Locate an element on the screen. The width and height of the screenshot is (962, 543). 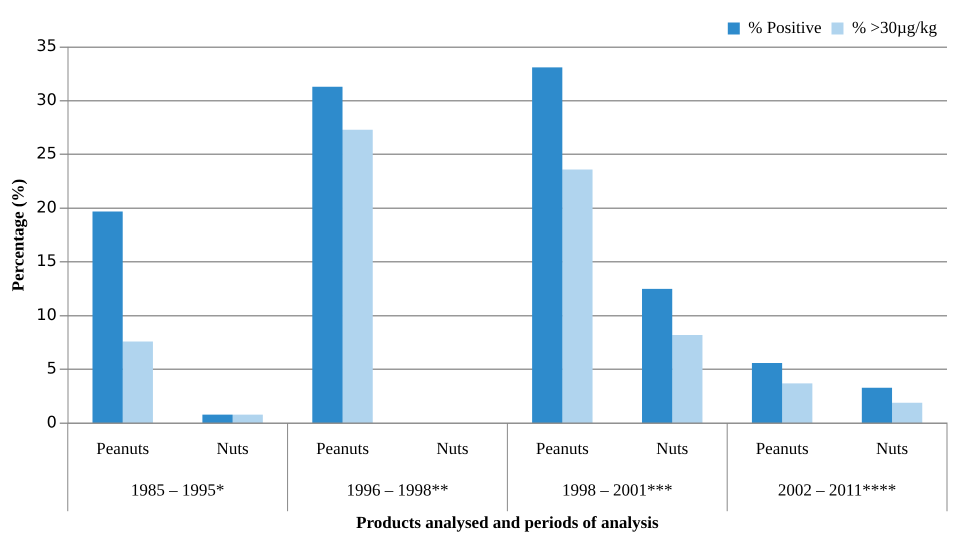
y-tick-label: 0 is located at coordinates (51, 422).